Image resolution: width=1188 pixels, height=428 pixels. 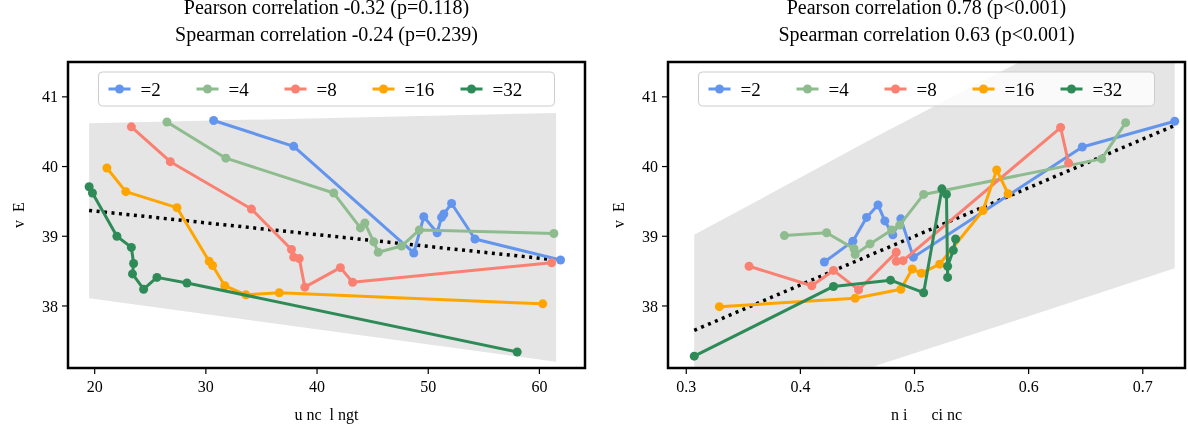 What do you see at coordinates (94, 386) in the screenshot?
I see `x-tick-label: 20` at bounding box center [94, 386].